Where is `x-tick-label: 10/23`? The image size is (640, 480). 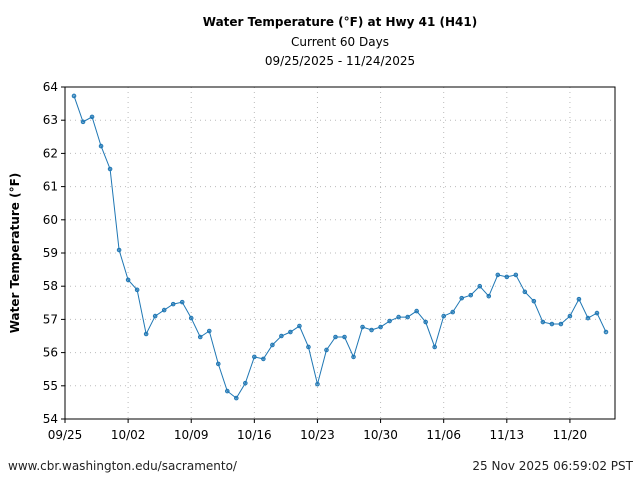 x-tick-label: 10/23 is located at coordinates (317, 435).